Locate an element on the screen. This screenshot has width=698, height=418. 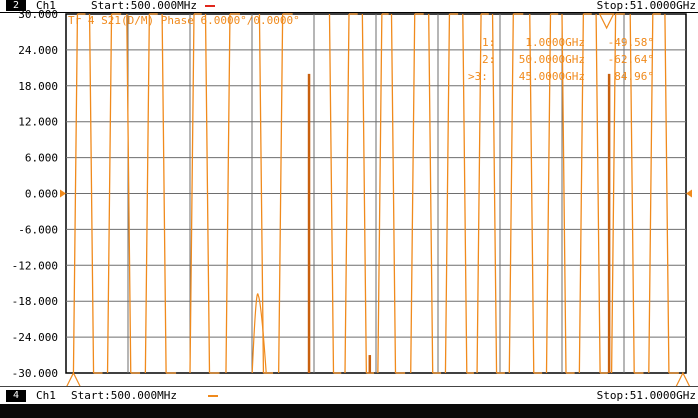
y-tick-label: 18.000 is located at coordinates (38, 86).